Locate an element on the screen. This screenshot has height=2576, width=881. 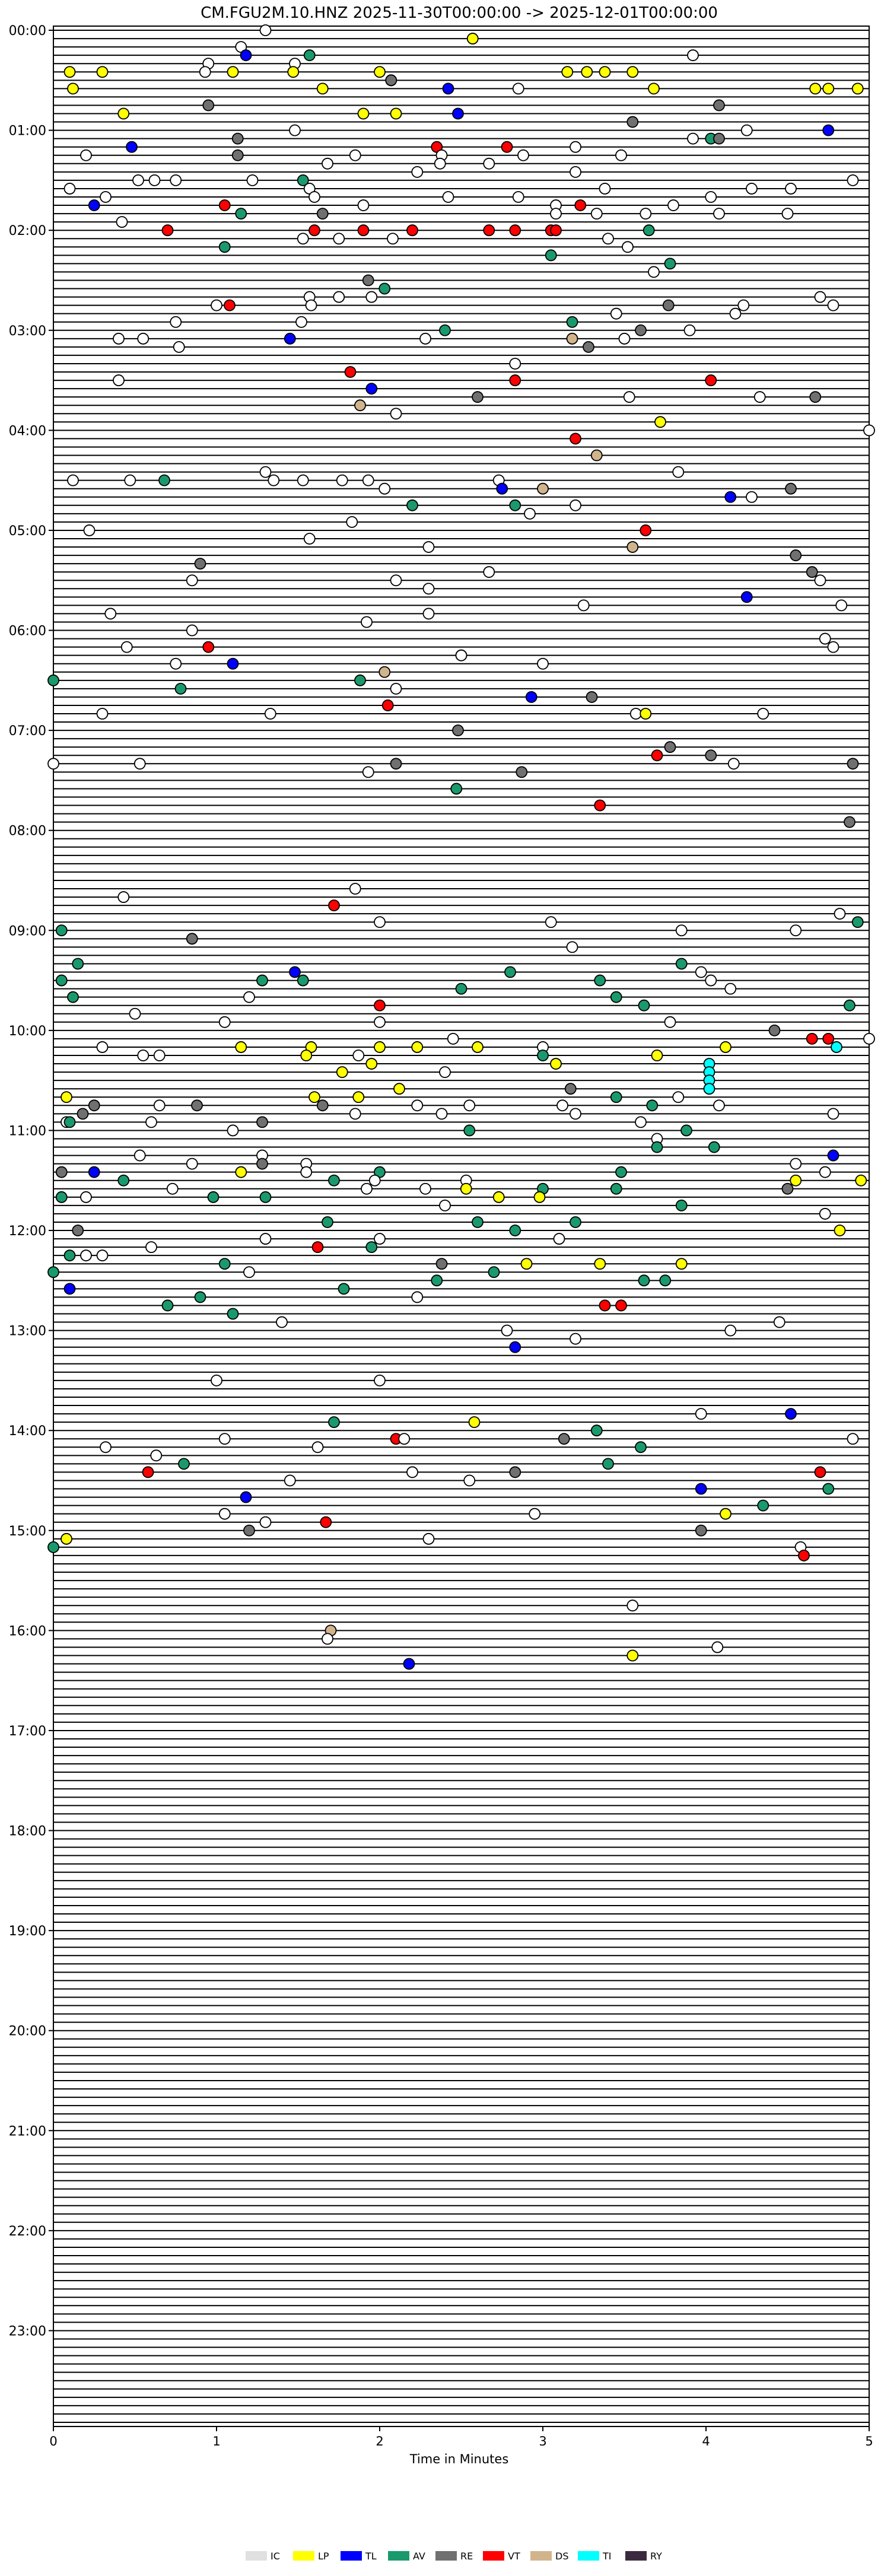
event-marker-tl is located at coordinates (701, 1489).